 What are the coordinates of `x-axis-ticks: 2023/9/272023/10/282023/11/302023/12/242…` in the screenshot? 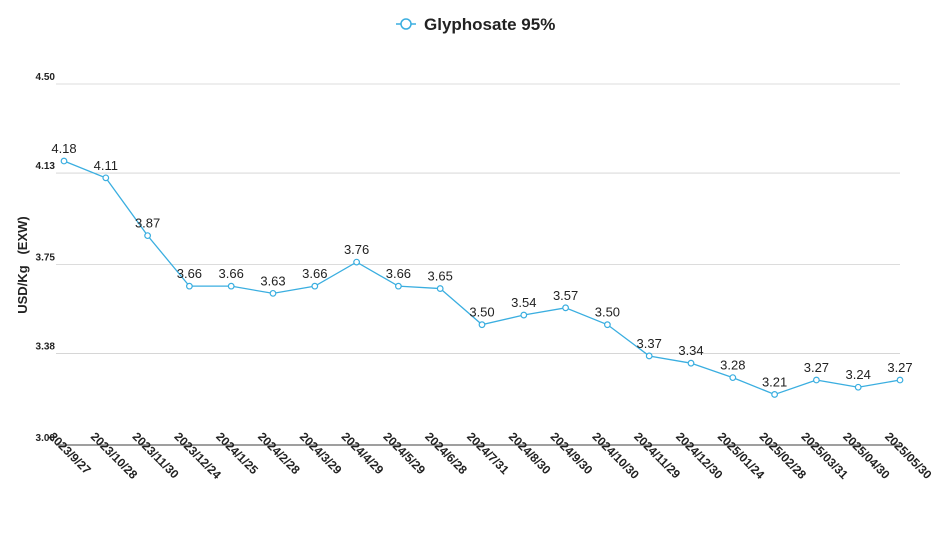 It's located at (490, 455).